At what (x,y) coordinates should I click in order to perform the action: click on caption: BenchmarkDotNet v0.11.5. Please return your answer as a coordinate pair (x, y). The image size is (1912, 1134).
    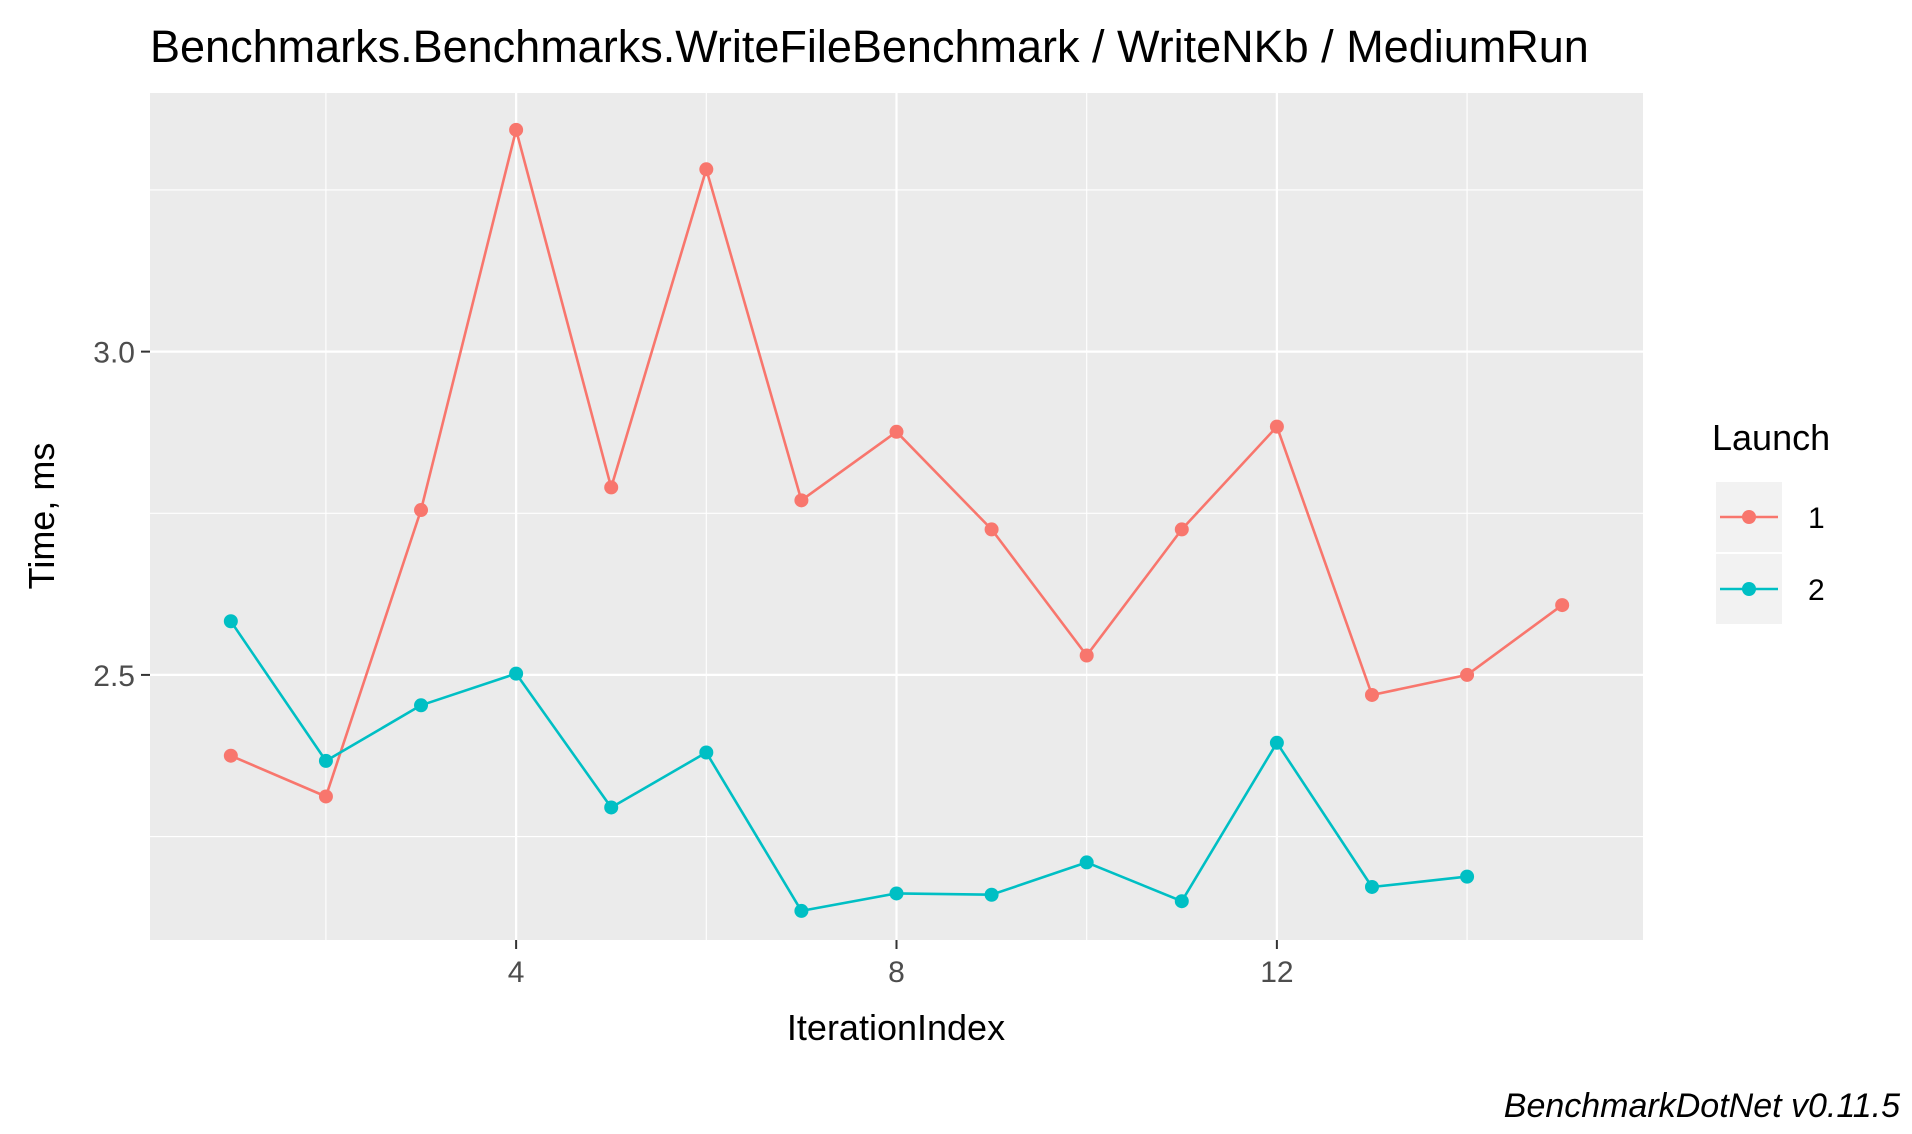
    Looking at the image, I should click on (1702, 1106).